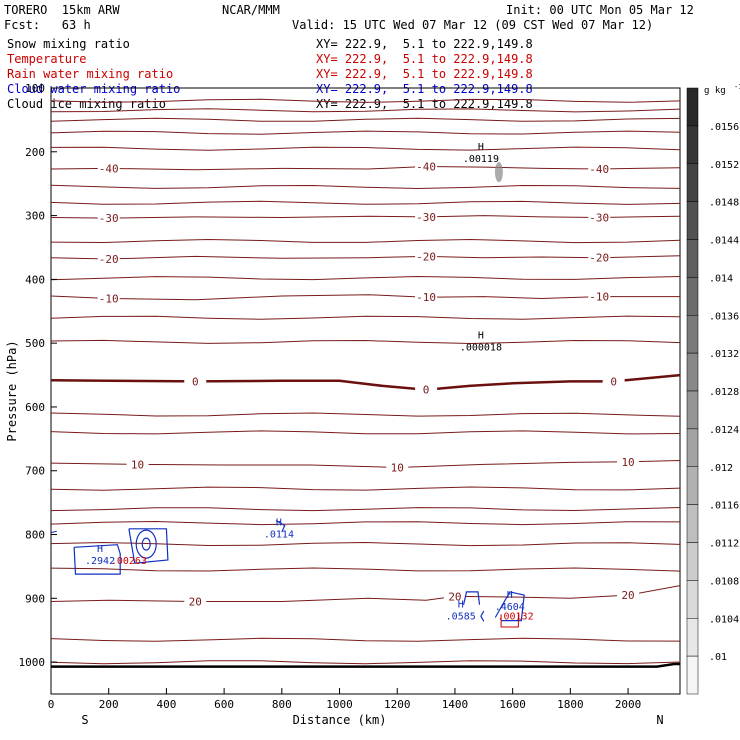  Describe the element at coordinates (724, 203) in the screenshot. I see `colorbar-tick-label: .0148` at that location.